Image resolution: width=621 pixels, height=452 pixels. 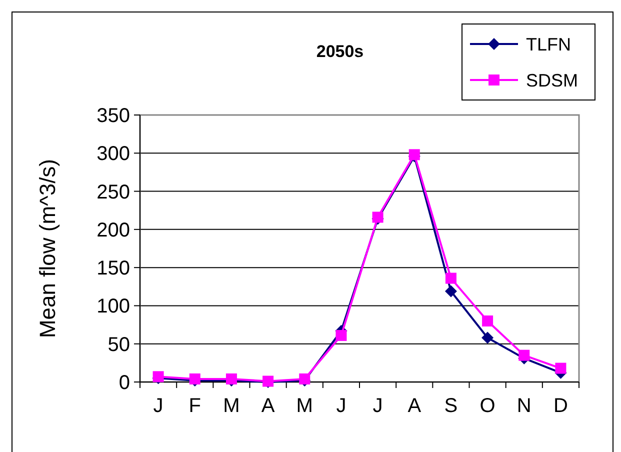 I want to click on y-tick-label: 100, so click(x=113, y=307).